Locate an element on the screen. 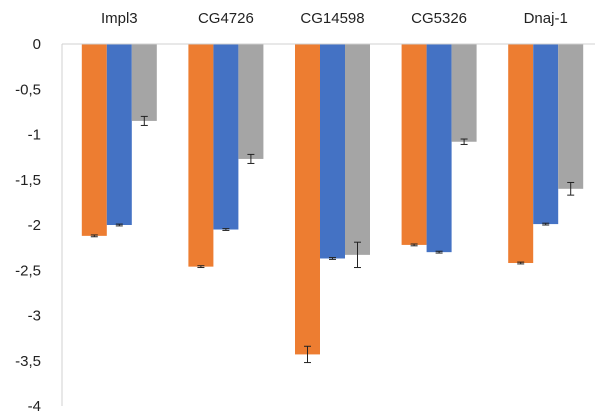  y-tick-label: -3 is located at coordinates (34, 316).